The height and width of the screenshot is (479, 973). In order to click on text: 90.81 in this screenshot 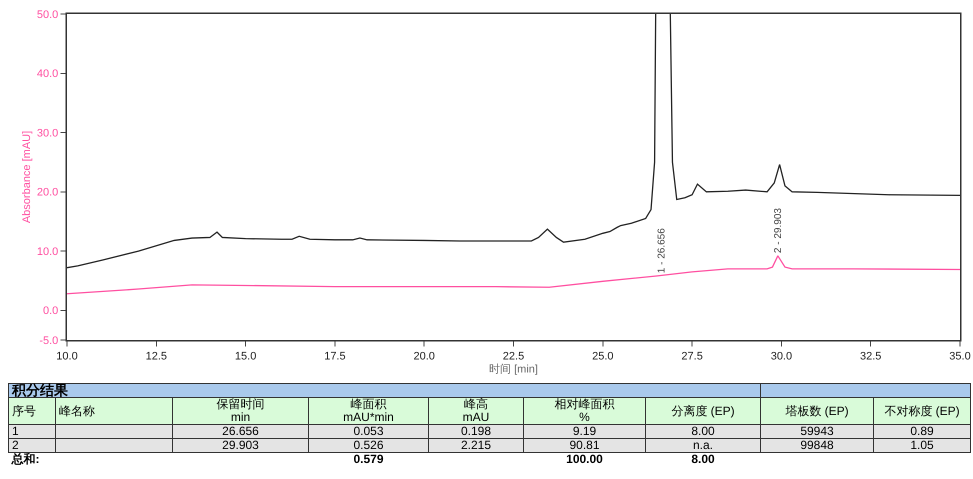, I will do `click(585, 445)`.